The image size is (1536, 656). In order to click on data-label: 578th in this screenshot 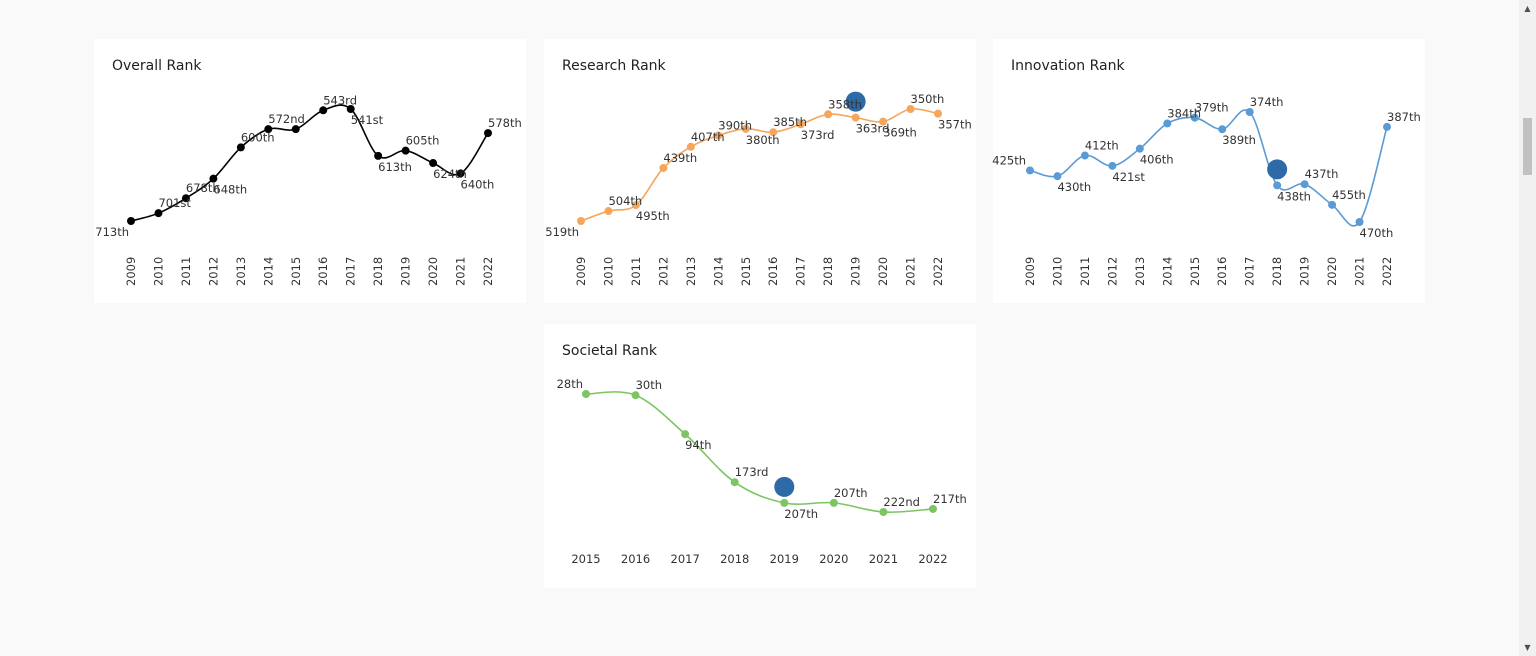, I will do `click(505, 123)`.